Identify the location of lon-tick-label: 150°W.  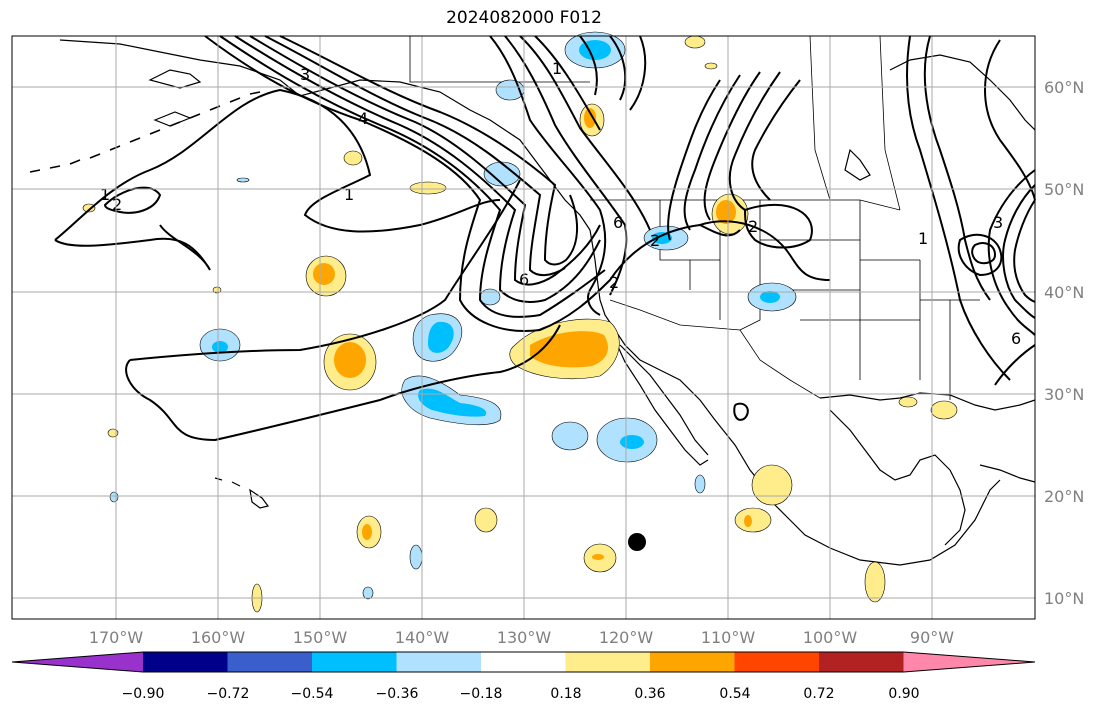
(320, 637).